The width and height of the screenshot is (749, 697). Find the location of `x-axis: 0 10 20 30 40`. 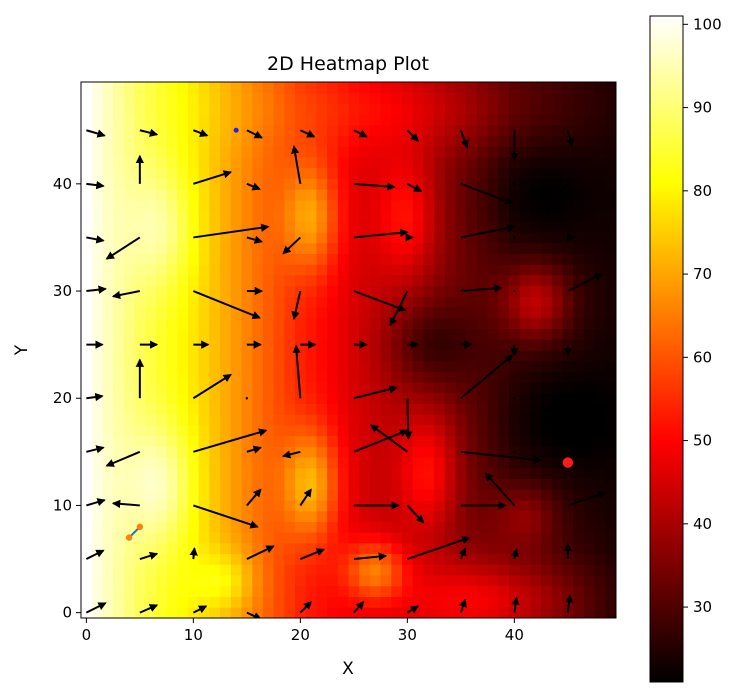

x-axis: 0 10 20 30 40 is located at coordinates (303, 631).